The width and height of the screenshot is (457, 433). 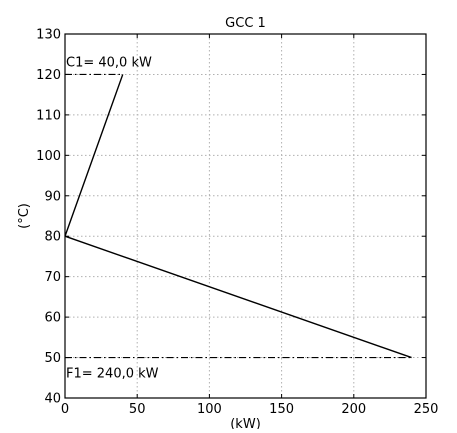 What do you see at coordinates (65, 409) in the screenshot?
I see `x-tick-label: 0` at bounding box center [65, 409].